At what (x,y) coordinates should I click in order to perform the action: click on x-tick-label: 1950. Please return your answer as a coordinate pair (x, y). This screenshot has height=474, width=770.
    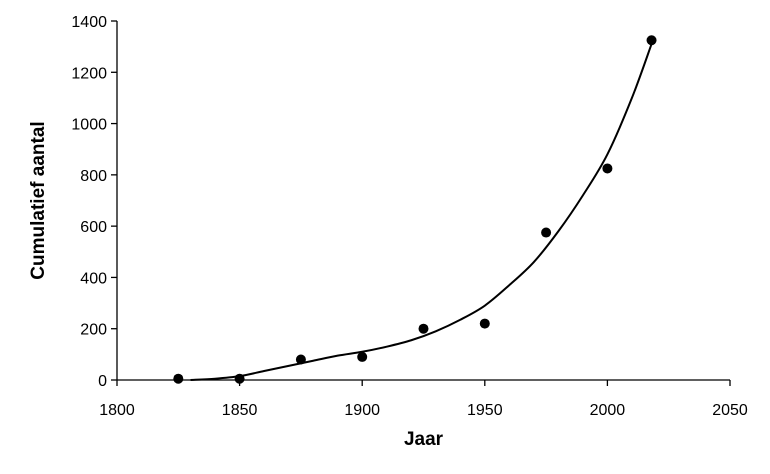
    Looking at the image, I should click on (485, 410).